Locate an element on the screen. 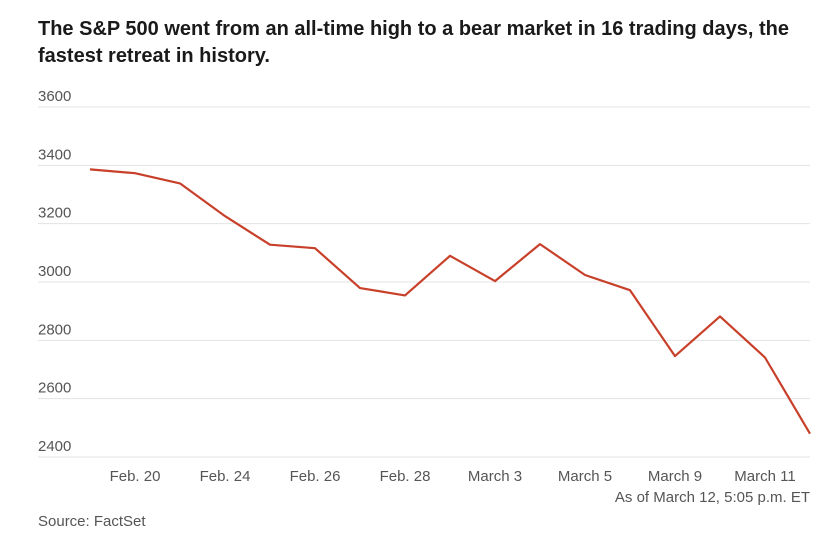  y-tick-label: 3200 is located at coordinates (54, 213).